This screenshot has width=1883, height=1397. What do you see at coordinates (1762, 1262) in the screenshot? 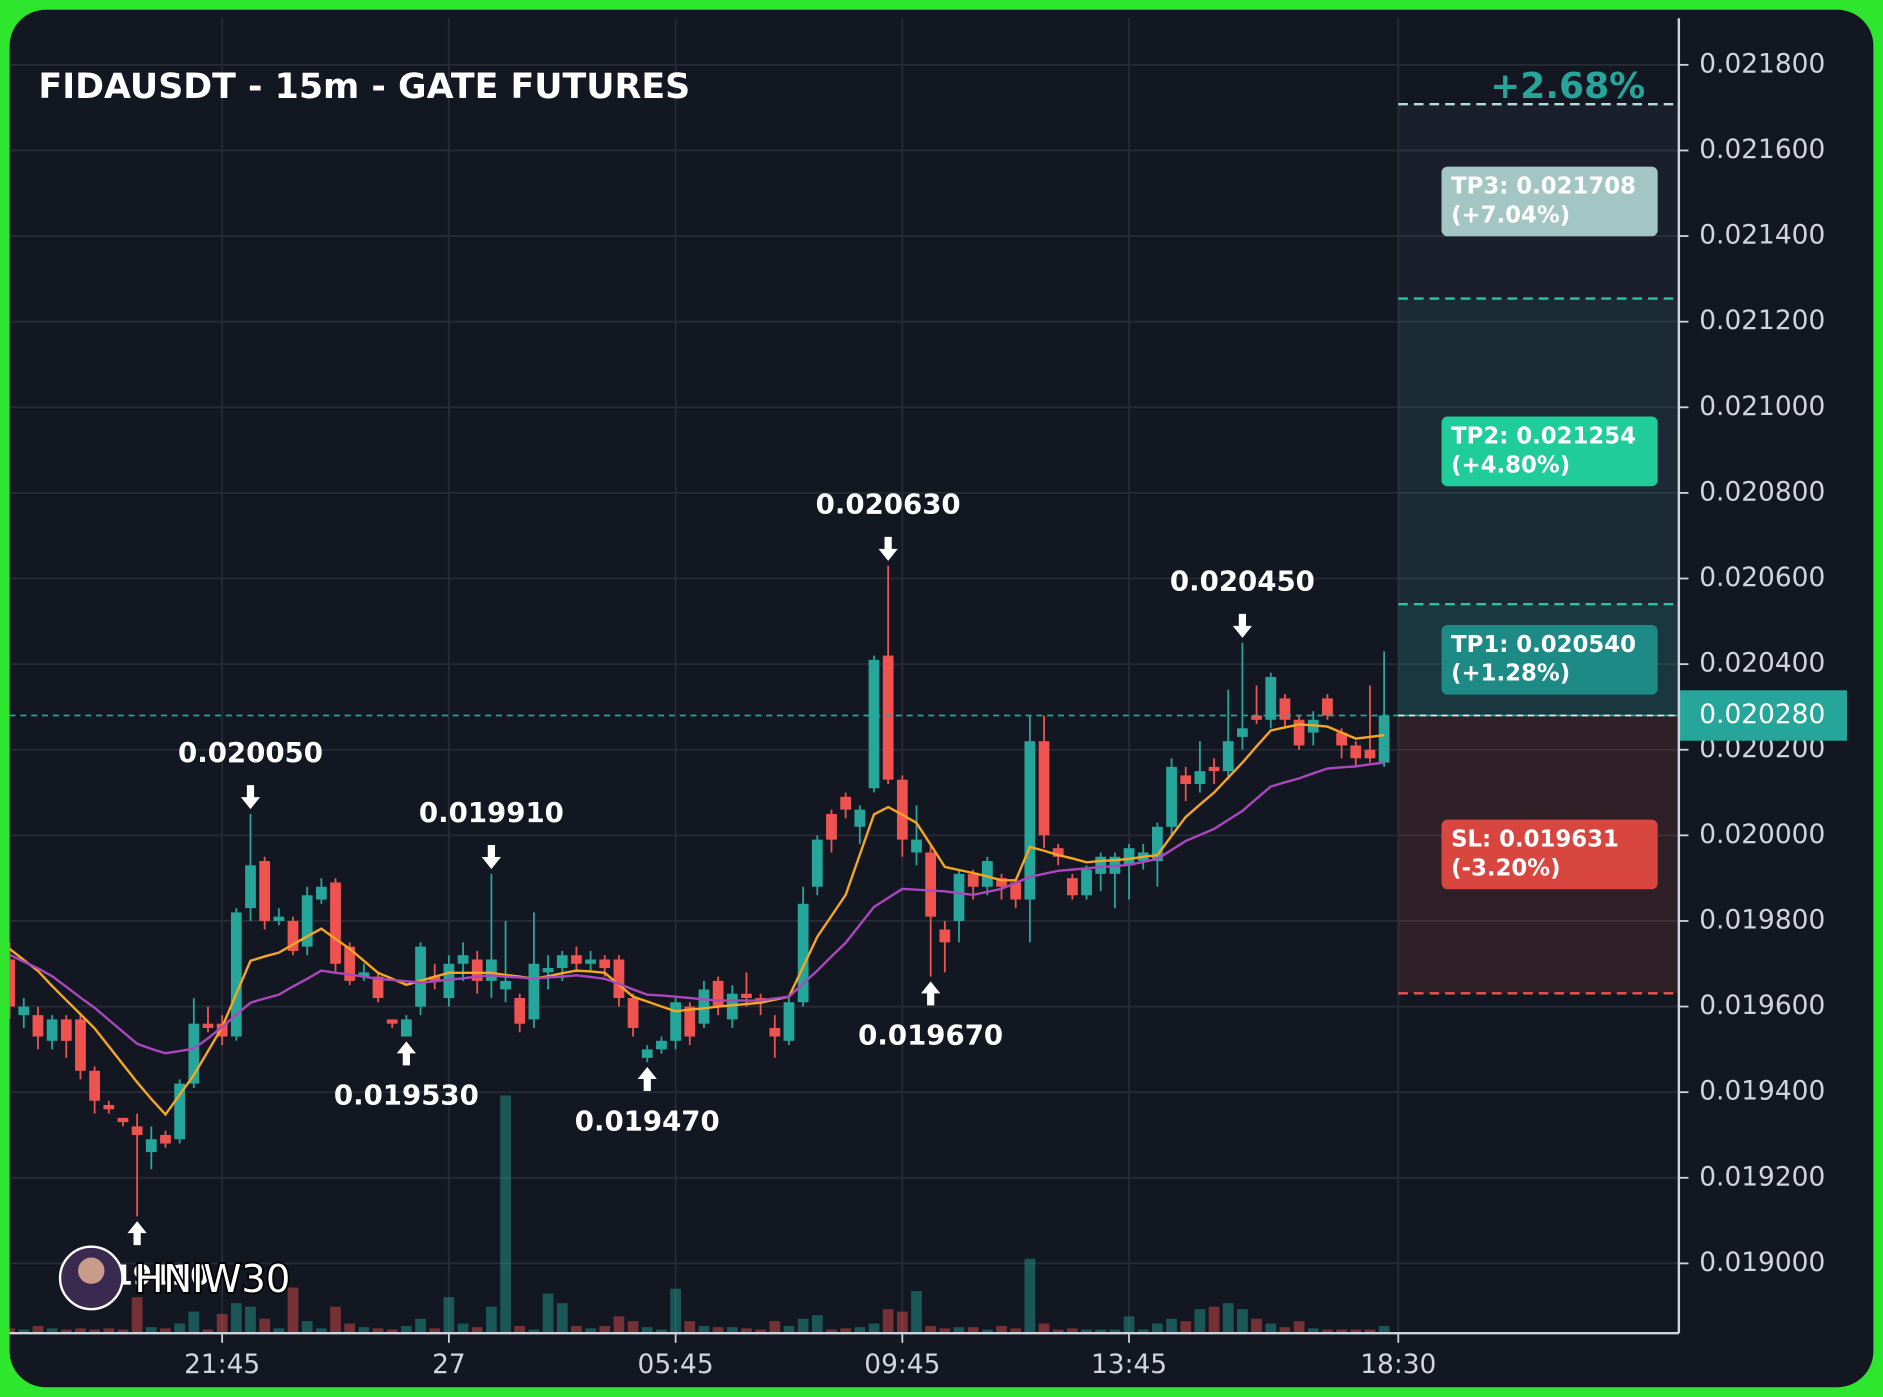
I see `y-tick-label: 0.019000` at bounding box center [1762, 1262].